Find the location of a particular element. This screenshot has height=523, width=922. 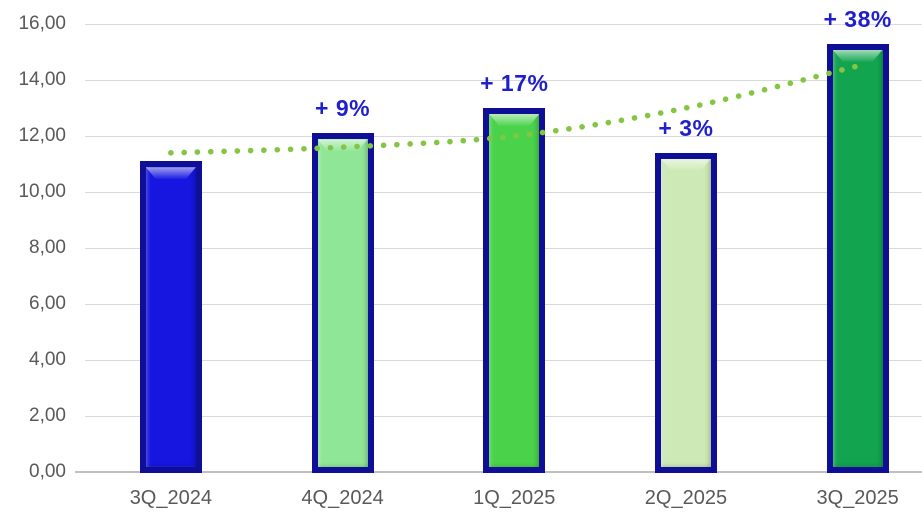

growth-label-2q_2025: + 3% is located at coordinates (686, 127).